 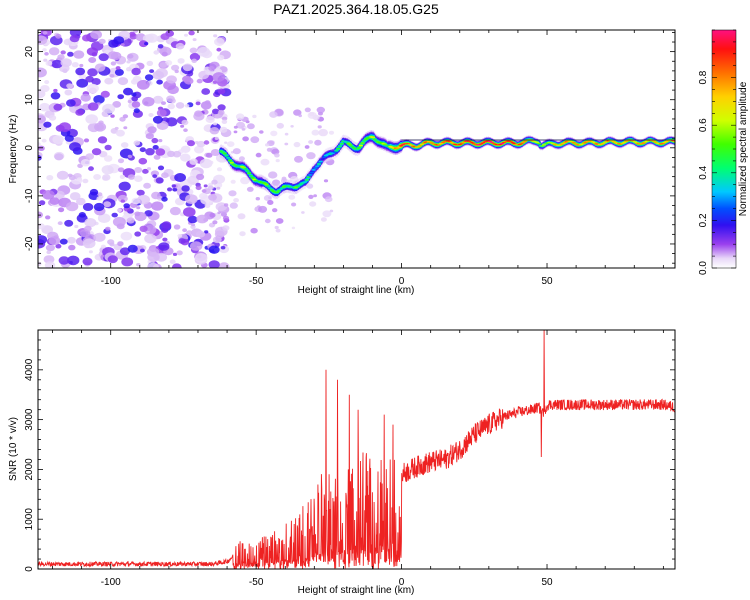 I want to click on snr-xlabel: Height of straight line (km), so click(x=356, y=590).